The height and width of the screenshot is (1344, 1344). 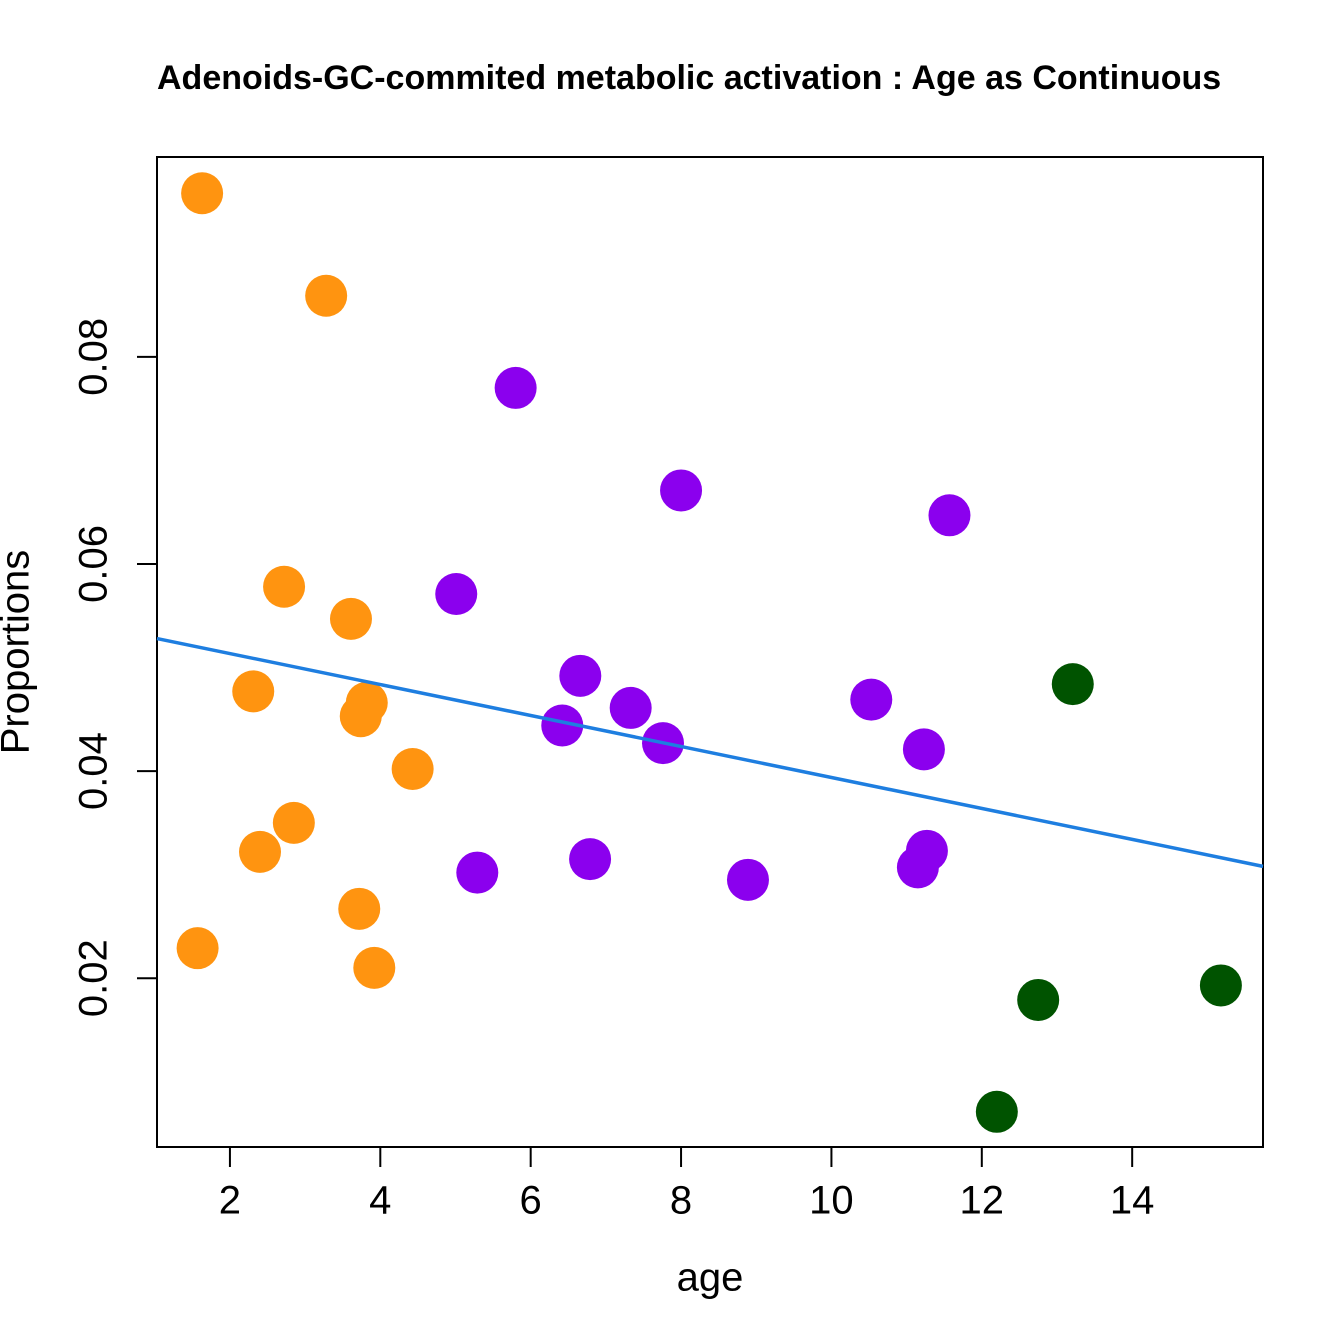 I want to click on x-tick-label: 8, so click(x=681, y=1201).